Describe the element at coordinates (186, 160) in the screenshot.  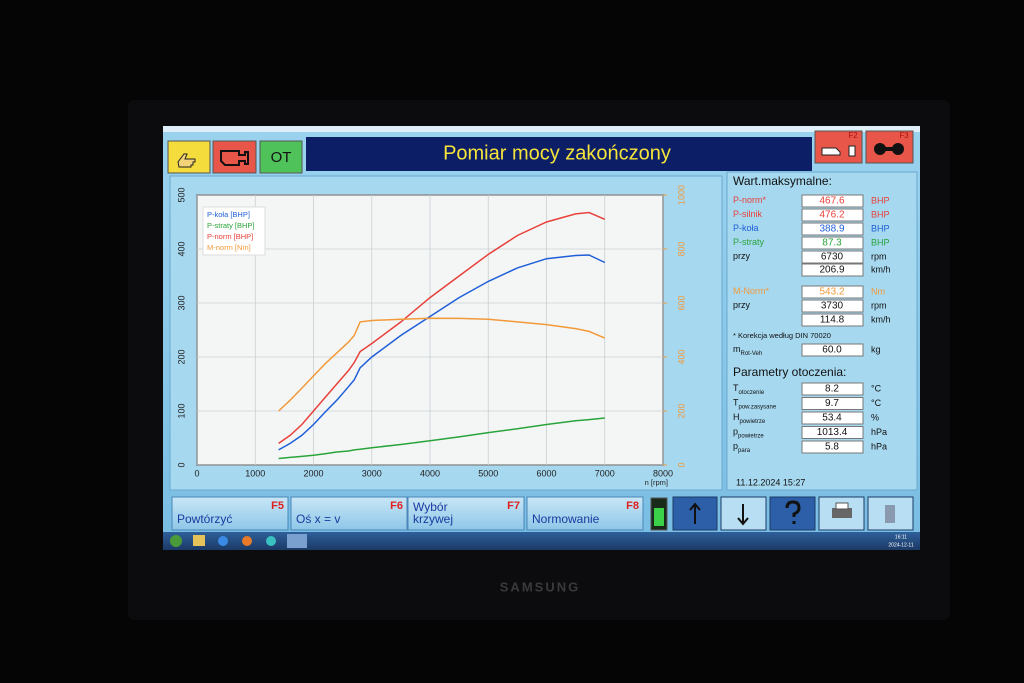
I see `hand-icon` at that location.